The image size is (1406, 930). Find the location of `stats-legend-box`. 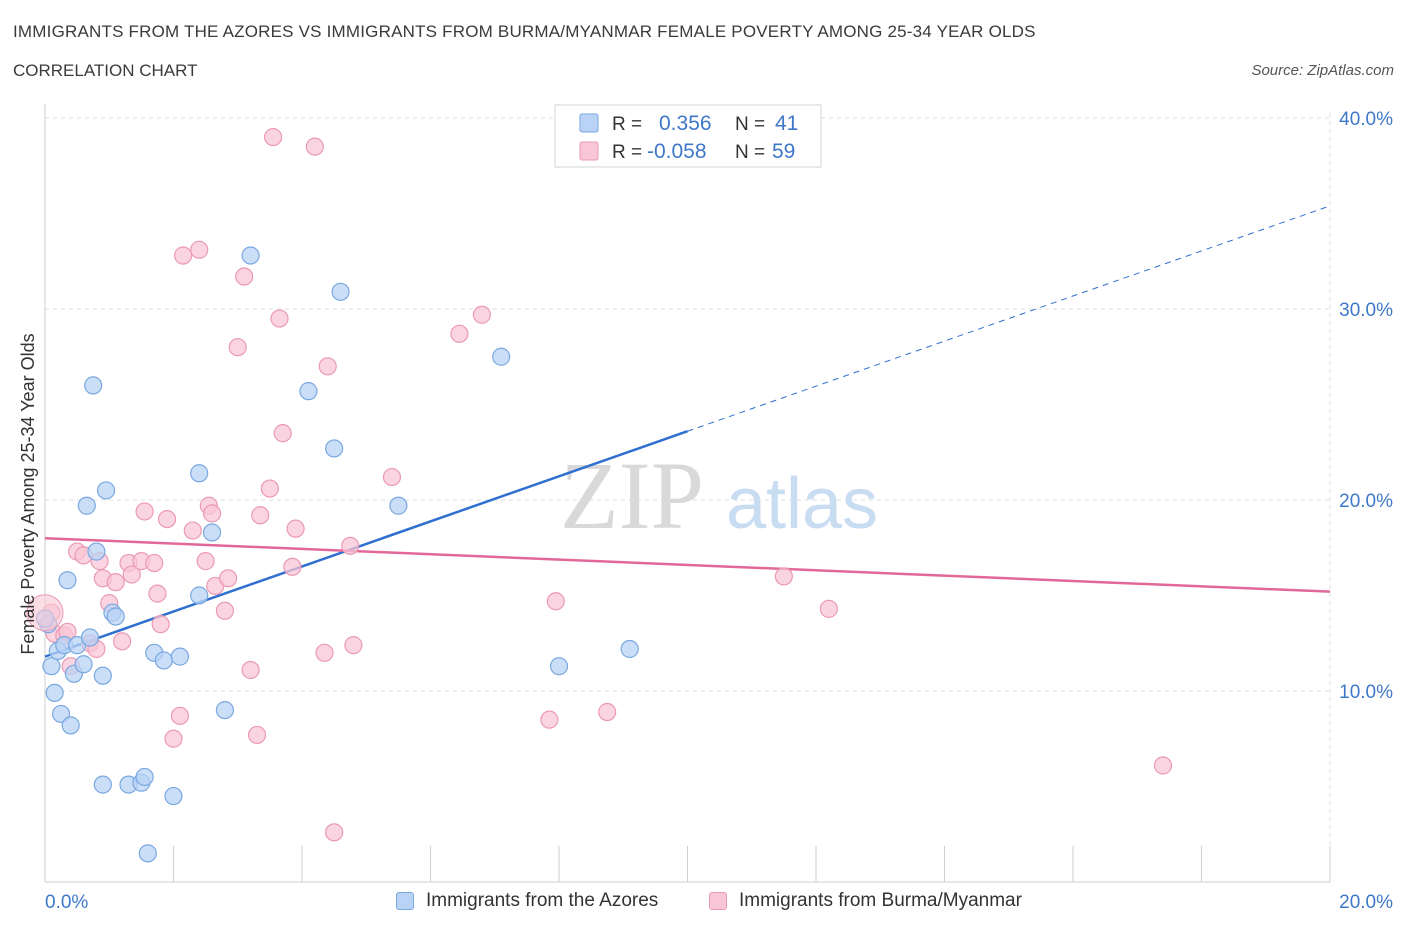

stats-legend-box is located at coordinates (688, 136).